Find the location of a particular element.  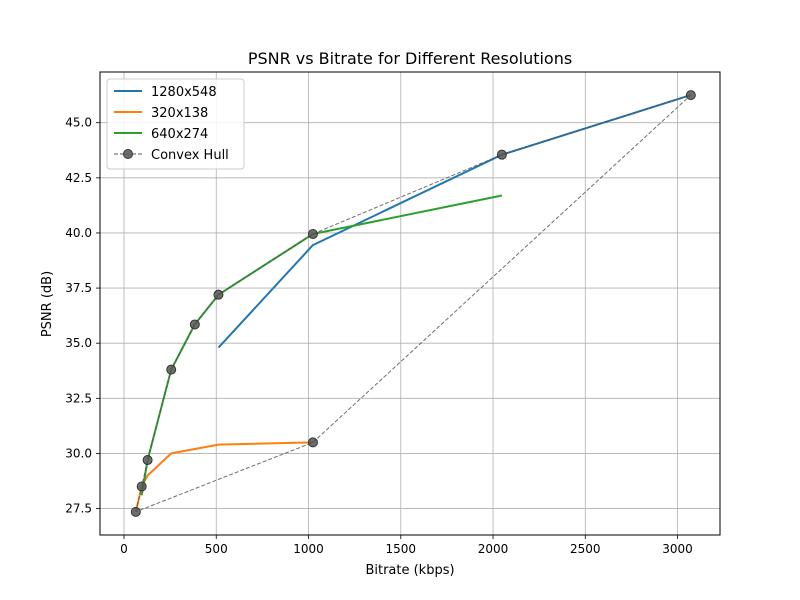

legend-box is located at coordinates (175, 124).